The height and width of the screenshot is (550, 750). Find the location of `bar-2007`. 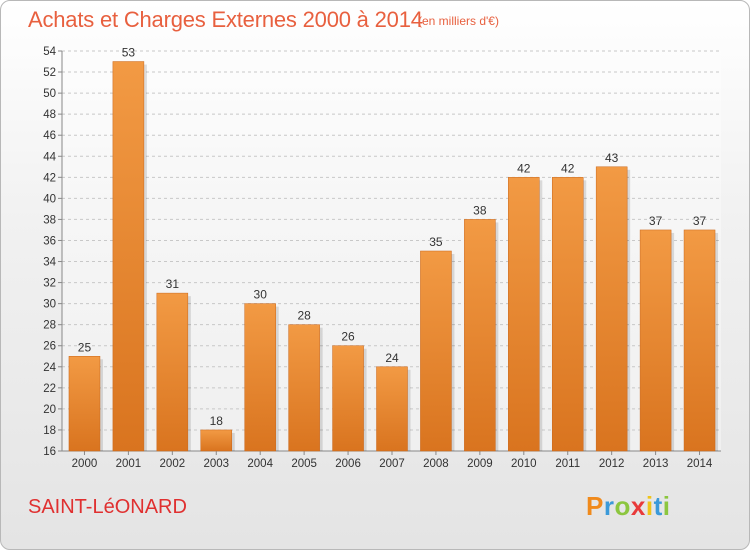

bar-2007 is located at coordinates (392, 409).